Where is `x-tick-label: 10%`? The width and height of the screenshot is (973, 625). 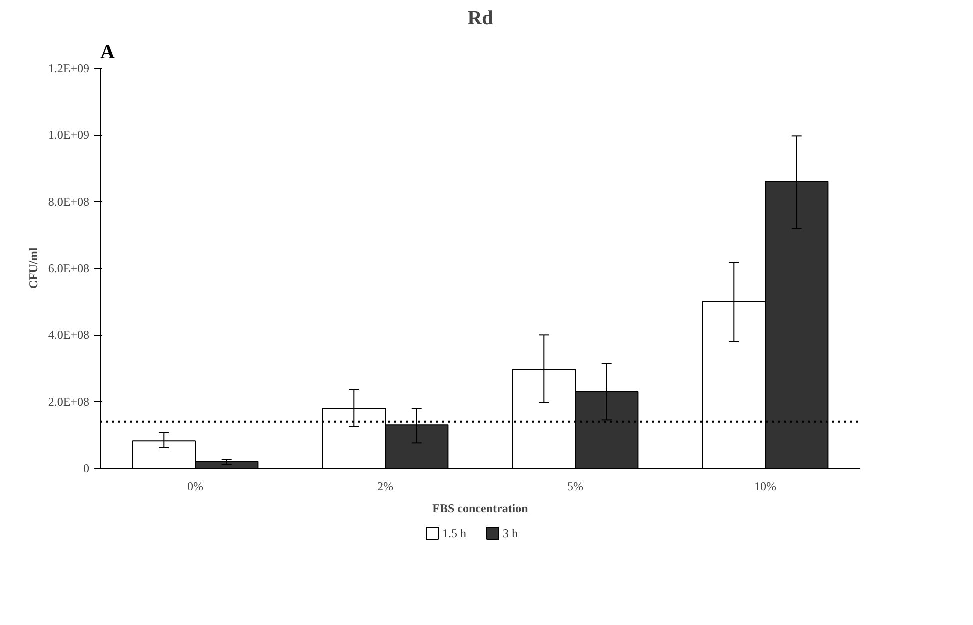
x-tick-label: 10% is located at coordinates (765, 487).